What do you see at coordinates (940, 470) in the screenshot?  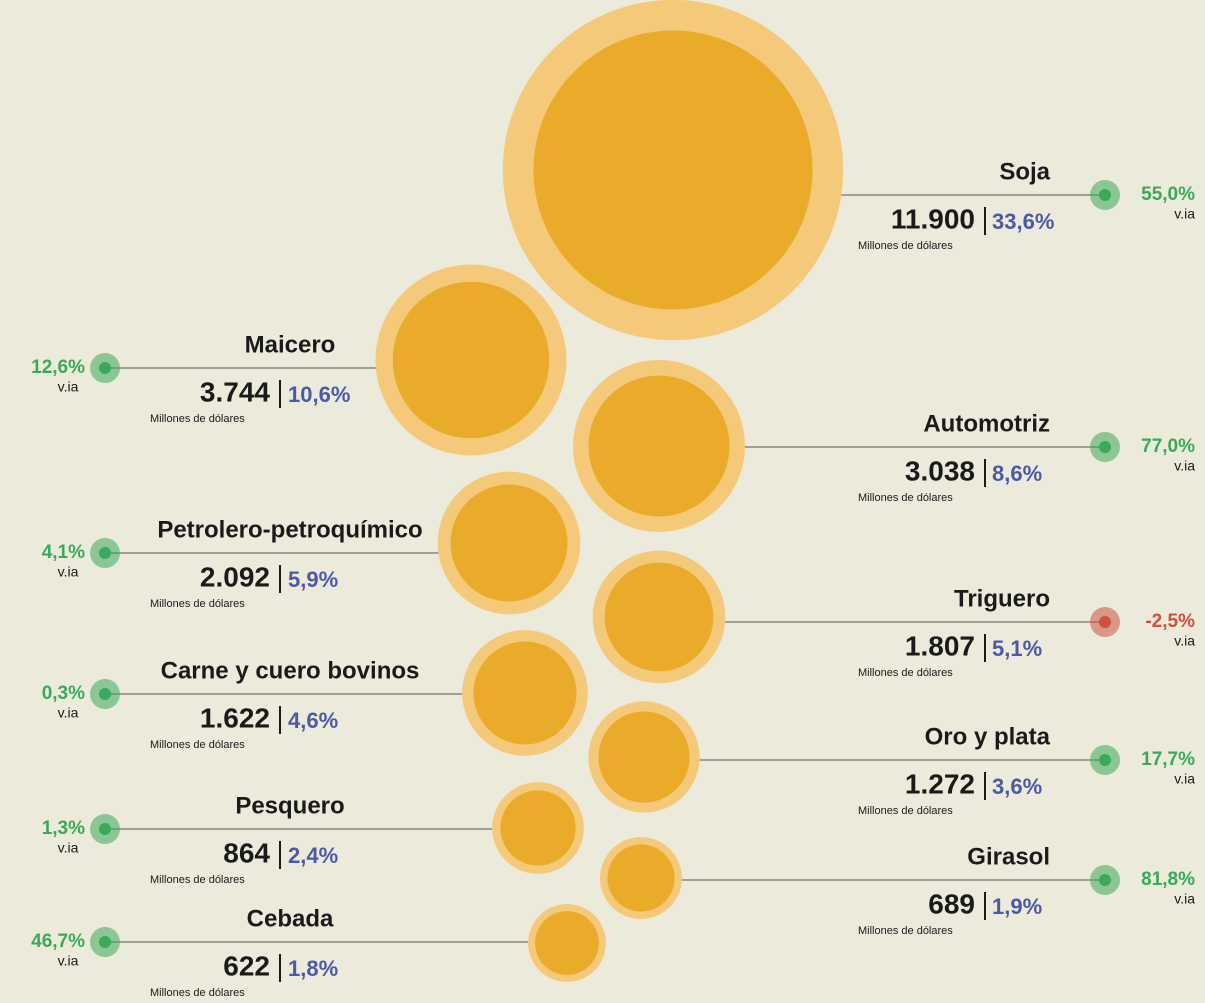 I see `value-label: 3.038` at bounding box center [940, 470].